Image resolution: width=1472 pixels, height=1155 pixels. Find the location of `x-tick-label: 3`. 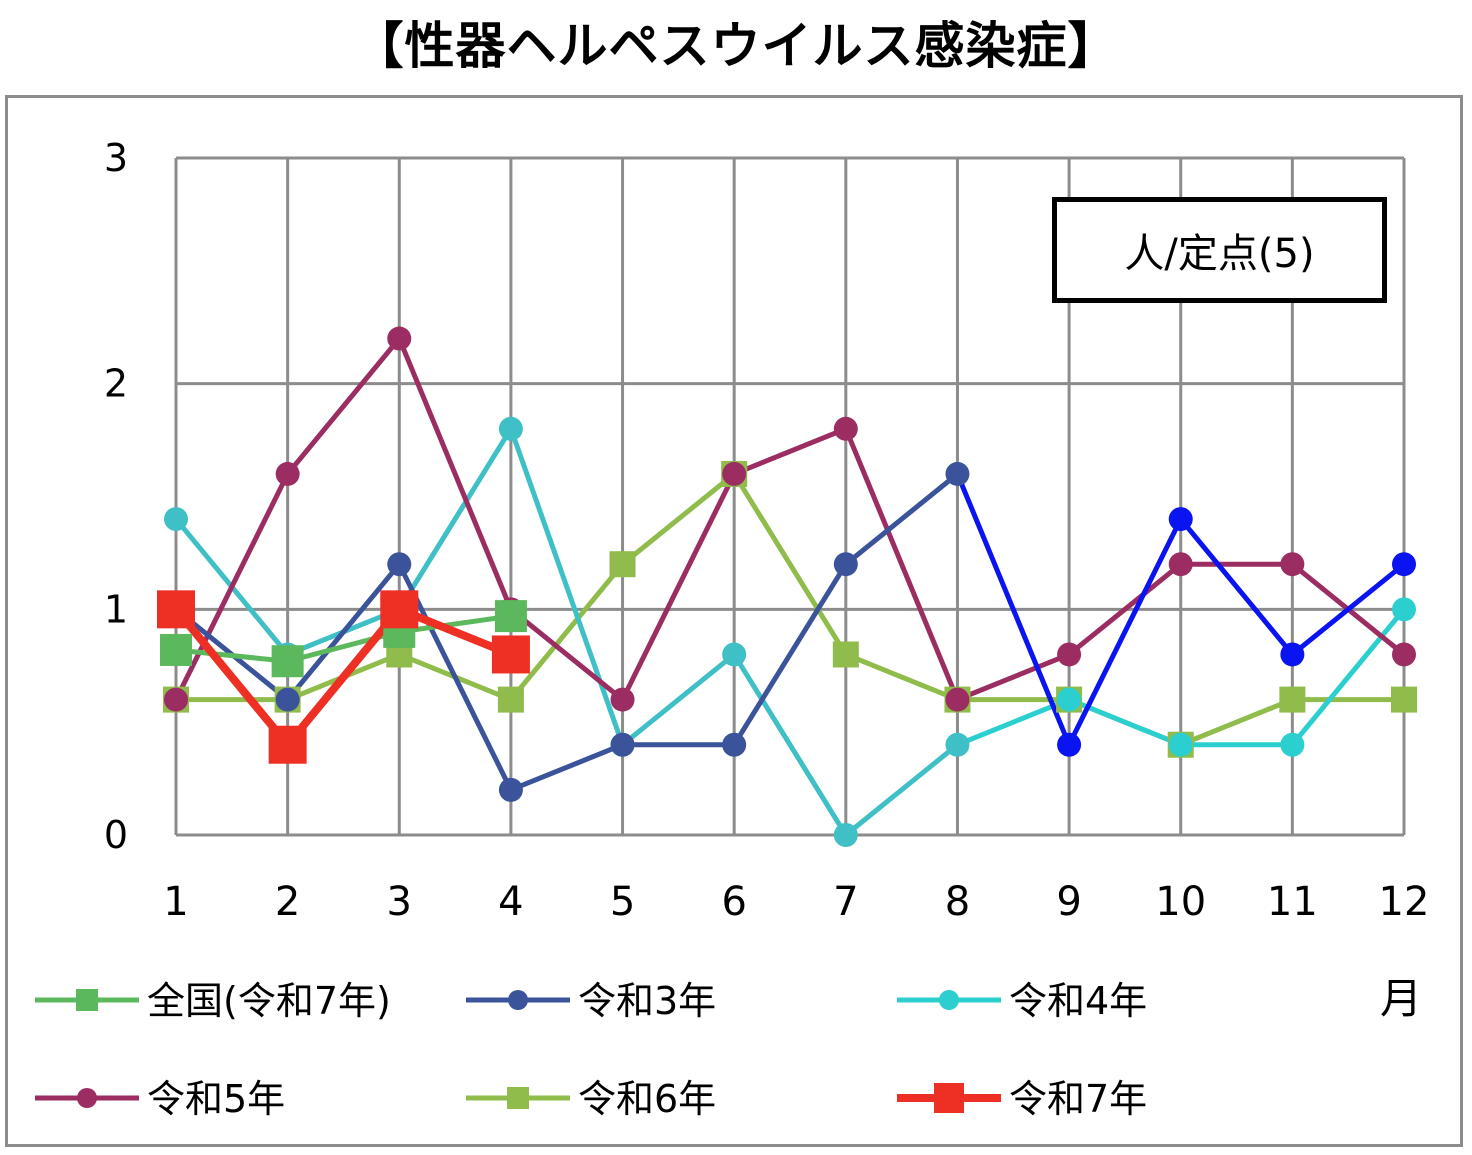

x-tick-label: 3 is located at coordinates (399, 902).